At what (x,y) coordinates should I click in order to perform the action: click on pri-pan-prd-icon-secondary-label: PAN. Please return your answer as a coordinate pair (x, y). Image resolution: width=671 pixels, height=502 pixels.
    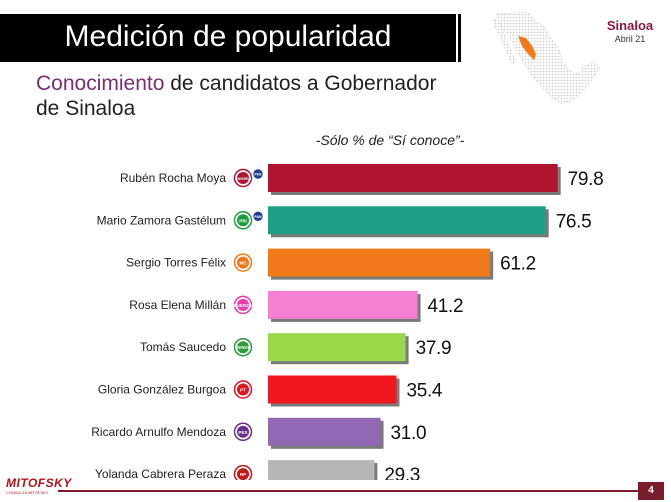
    Looking at the image, I should click on (258, 217).